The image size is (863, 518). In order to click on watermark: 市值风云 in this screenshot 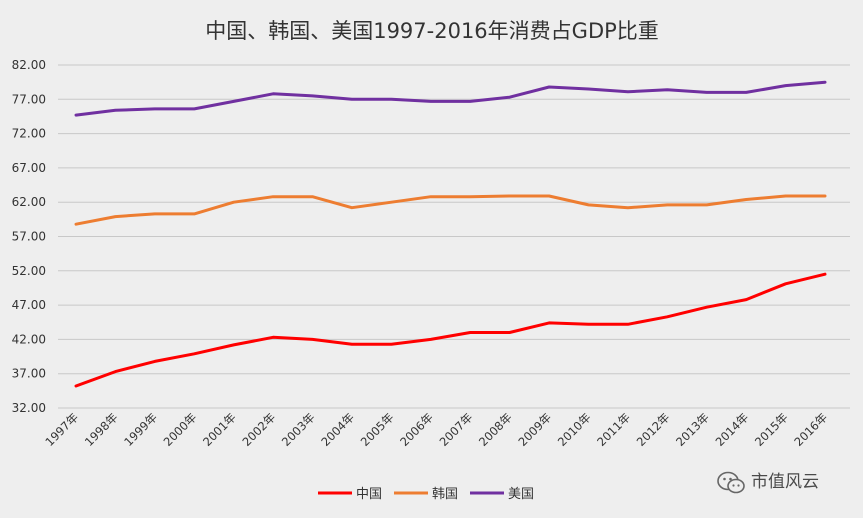, I will do `click(768, 482)`.